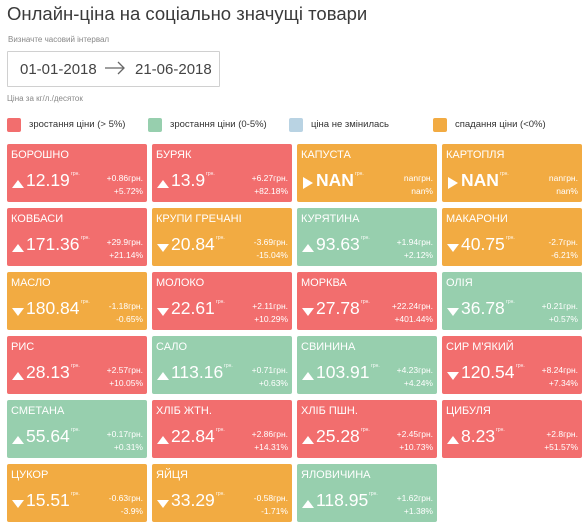 Image resolution: width=586 pixels, height=527 pixels. What do you see at coordinates (367, 429) in the screenshot?
I see `product-tile: Хліб пшн. 25.28 грн. +2.45грн. +10.73%` at bounding box center [367, 429].